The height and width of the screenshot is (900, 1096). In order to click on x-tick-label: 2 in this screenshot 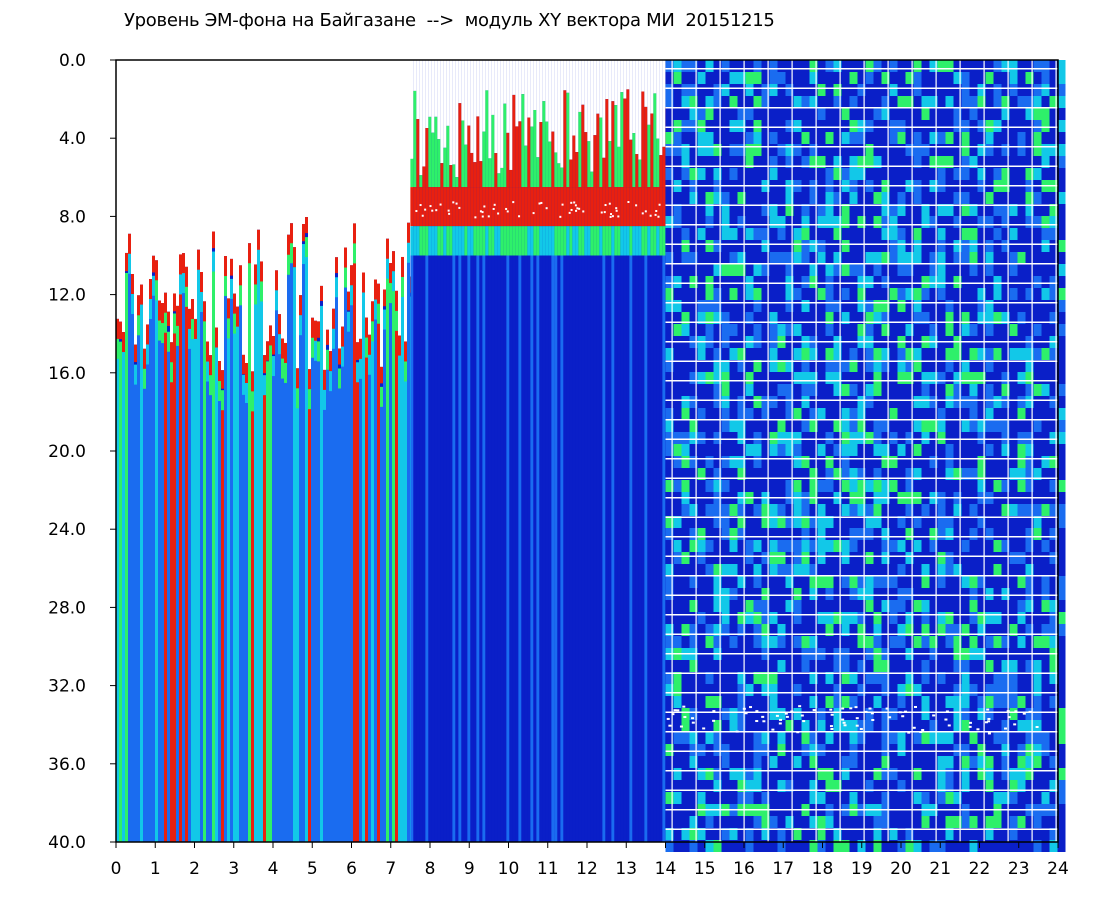, I will do `click(194, 869)`.